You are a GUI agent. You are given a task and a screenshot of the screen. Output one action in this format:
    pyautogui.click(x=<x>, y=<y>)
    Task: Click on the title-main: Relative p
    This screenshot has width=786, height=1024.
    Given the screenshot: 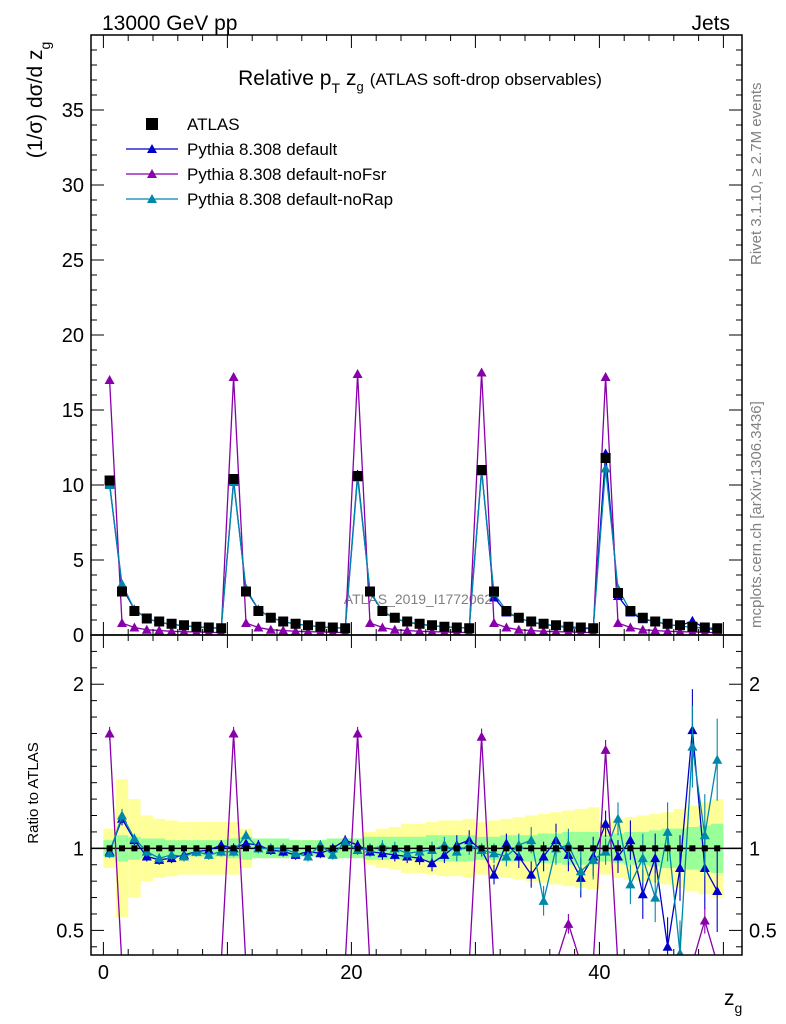 What is the action you would take?
    pyautogui.click(x=284, y=78)
    